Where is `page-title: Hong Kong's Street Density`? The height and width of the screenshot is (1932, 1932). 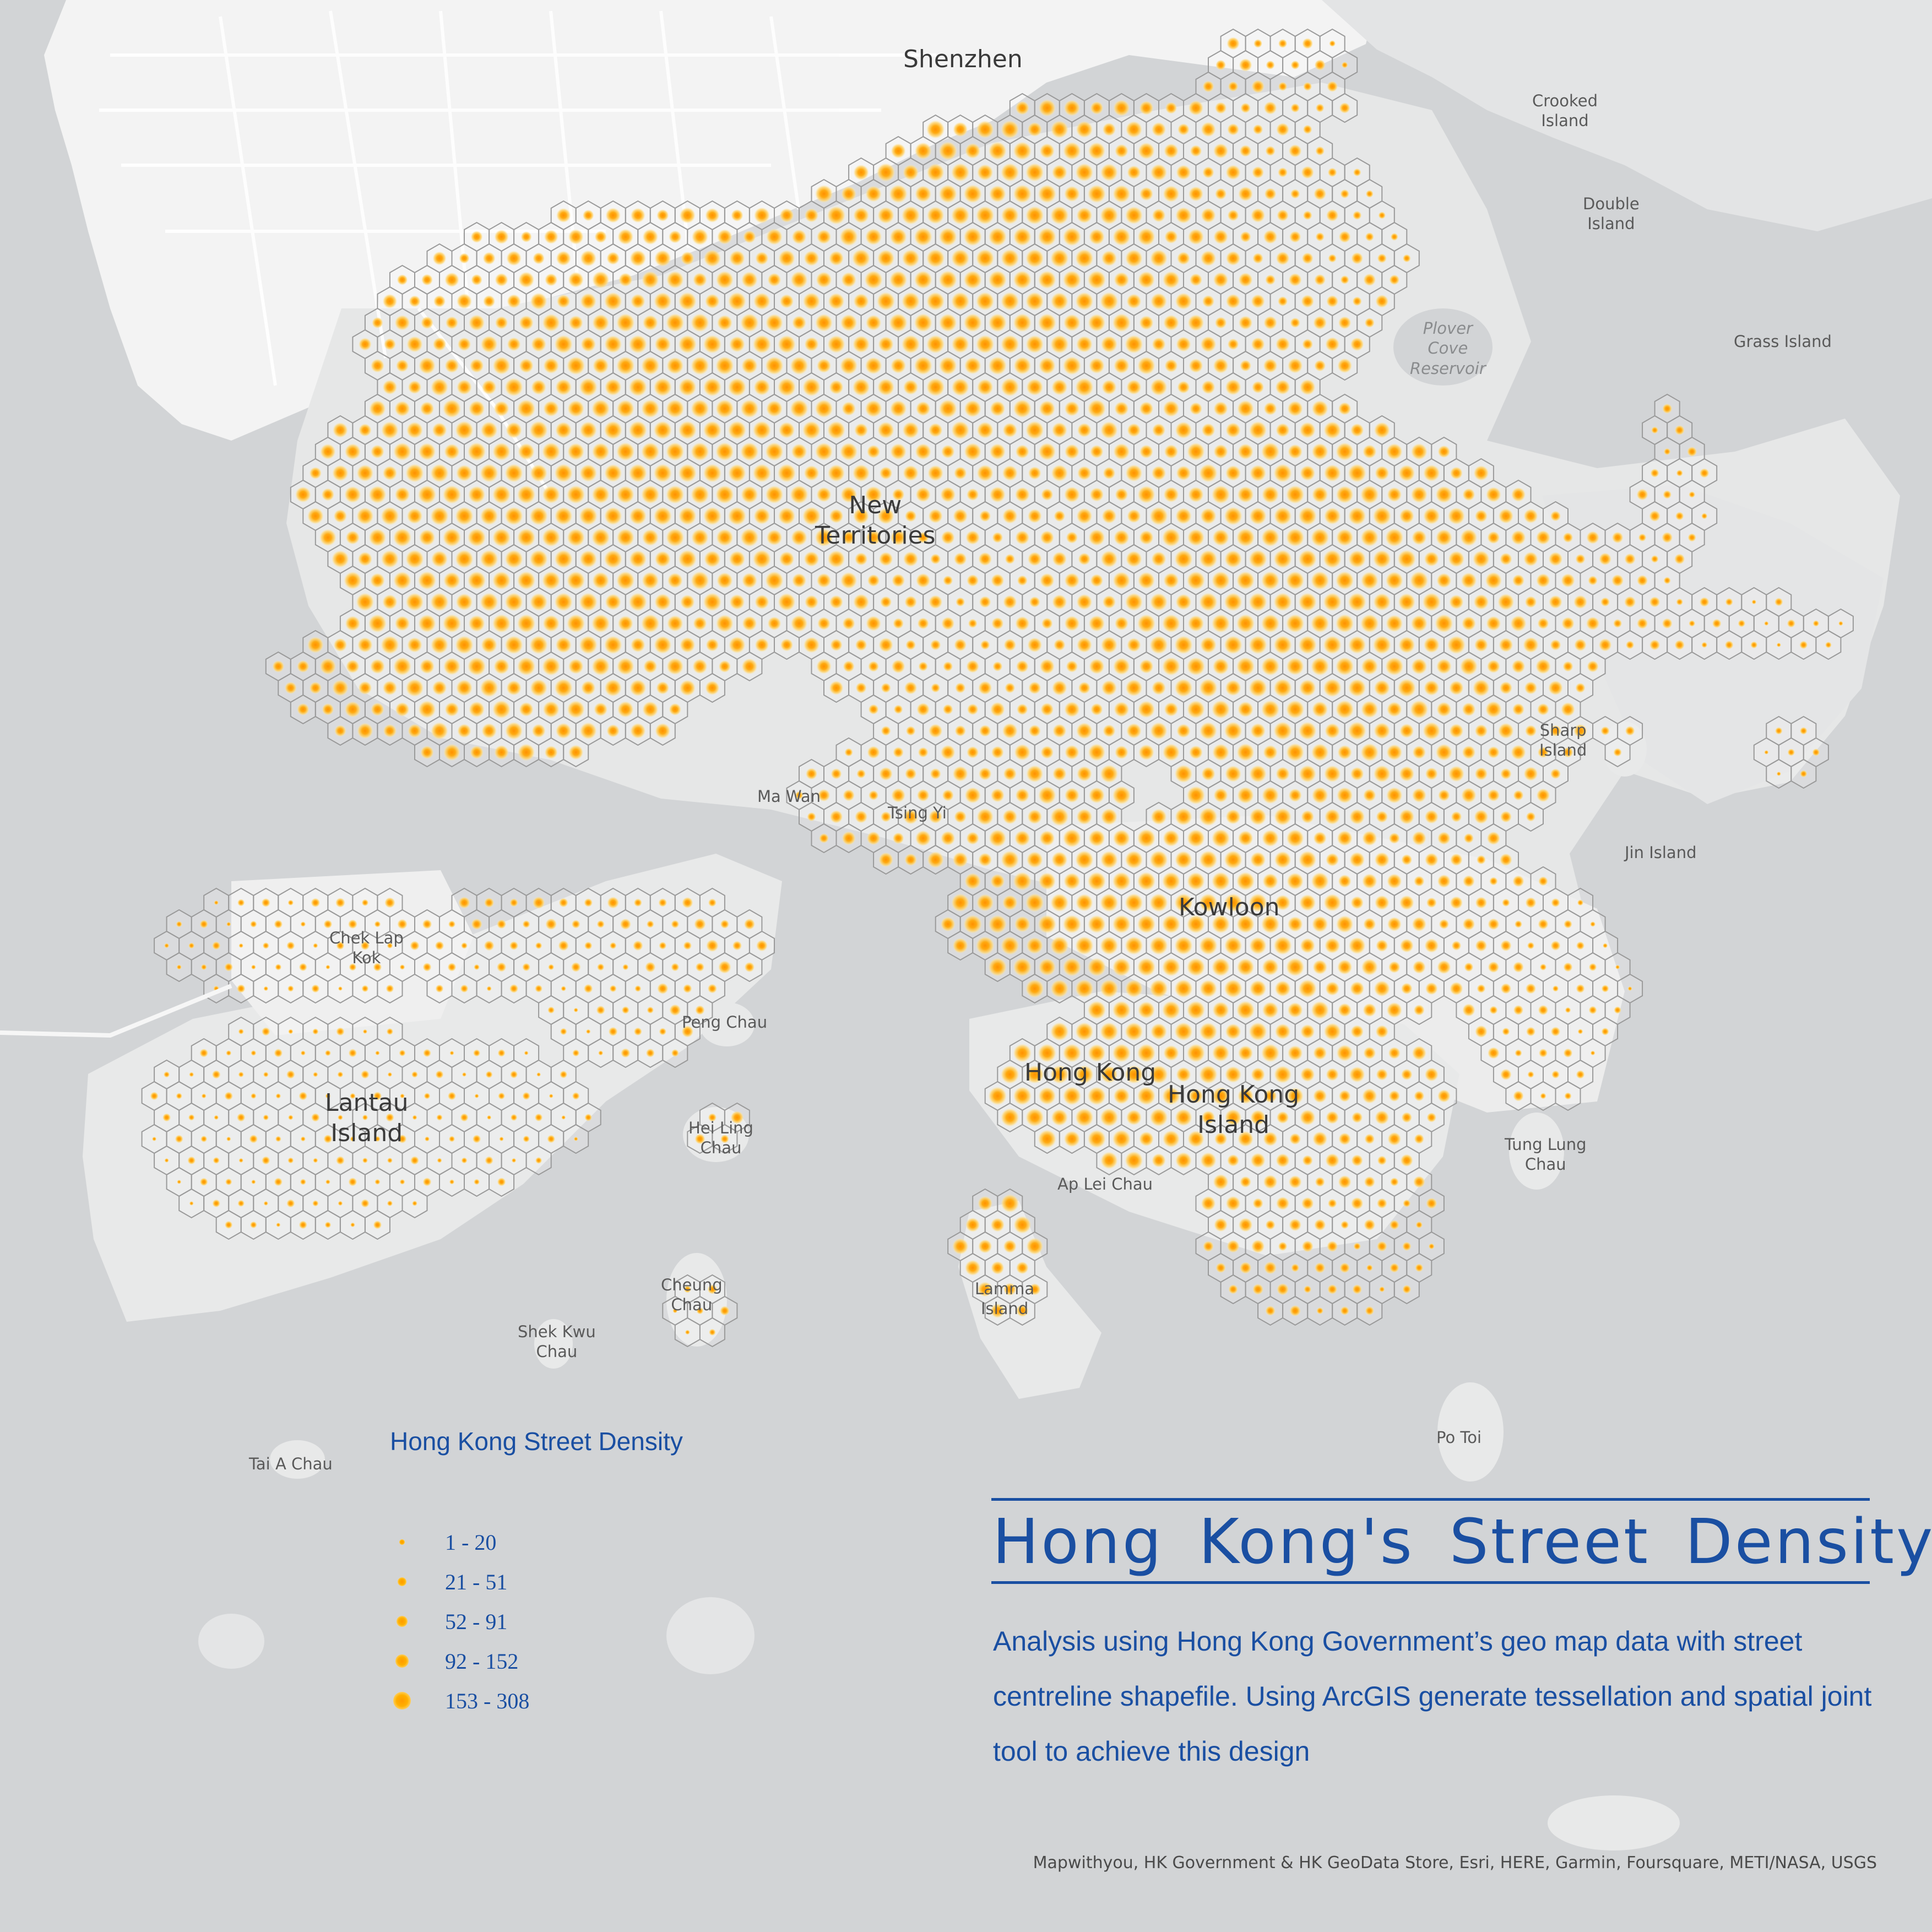 page-title: Hong Kong's Street Density is located at coordinates (1462, 1542).